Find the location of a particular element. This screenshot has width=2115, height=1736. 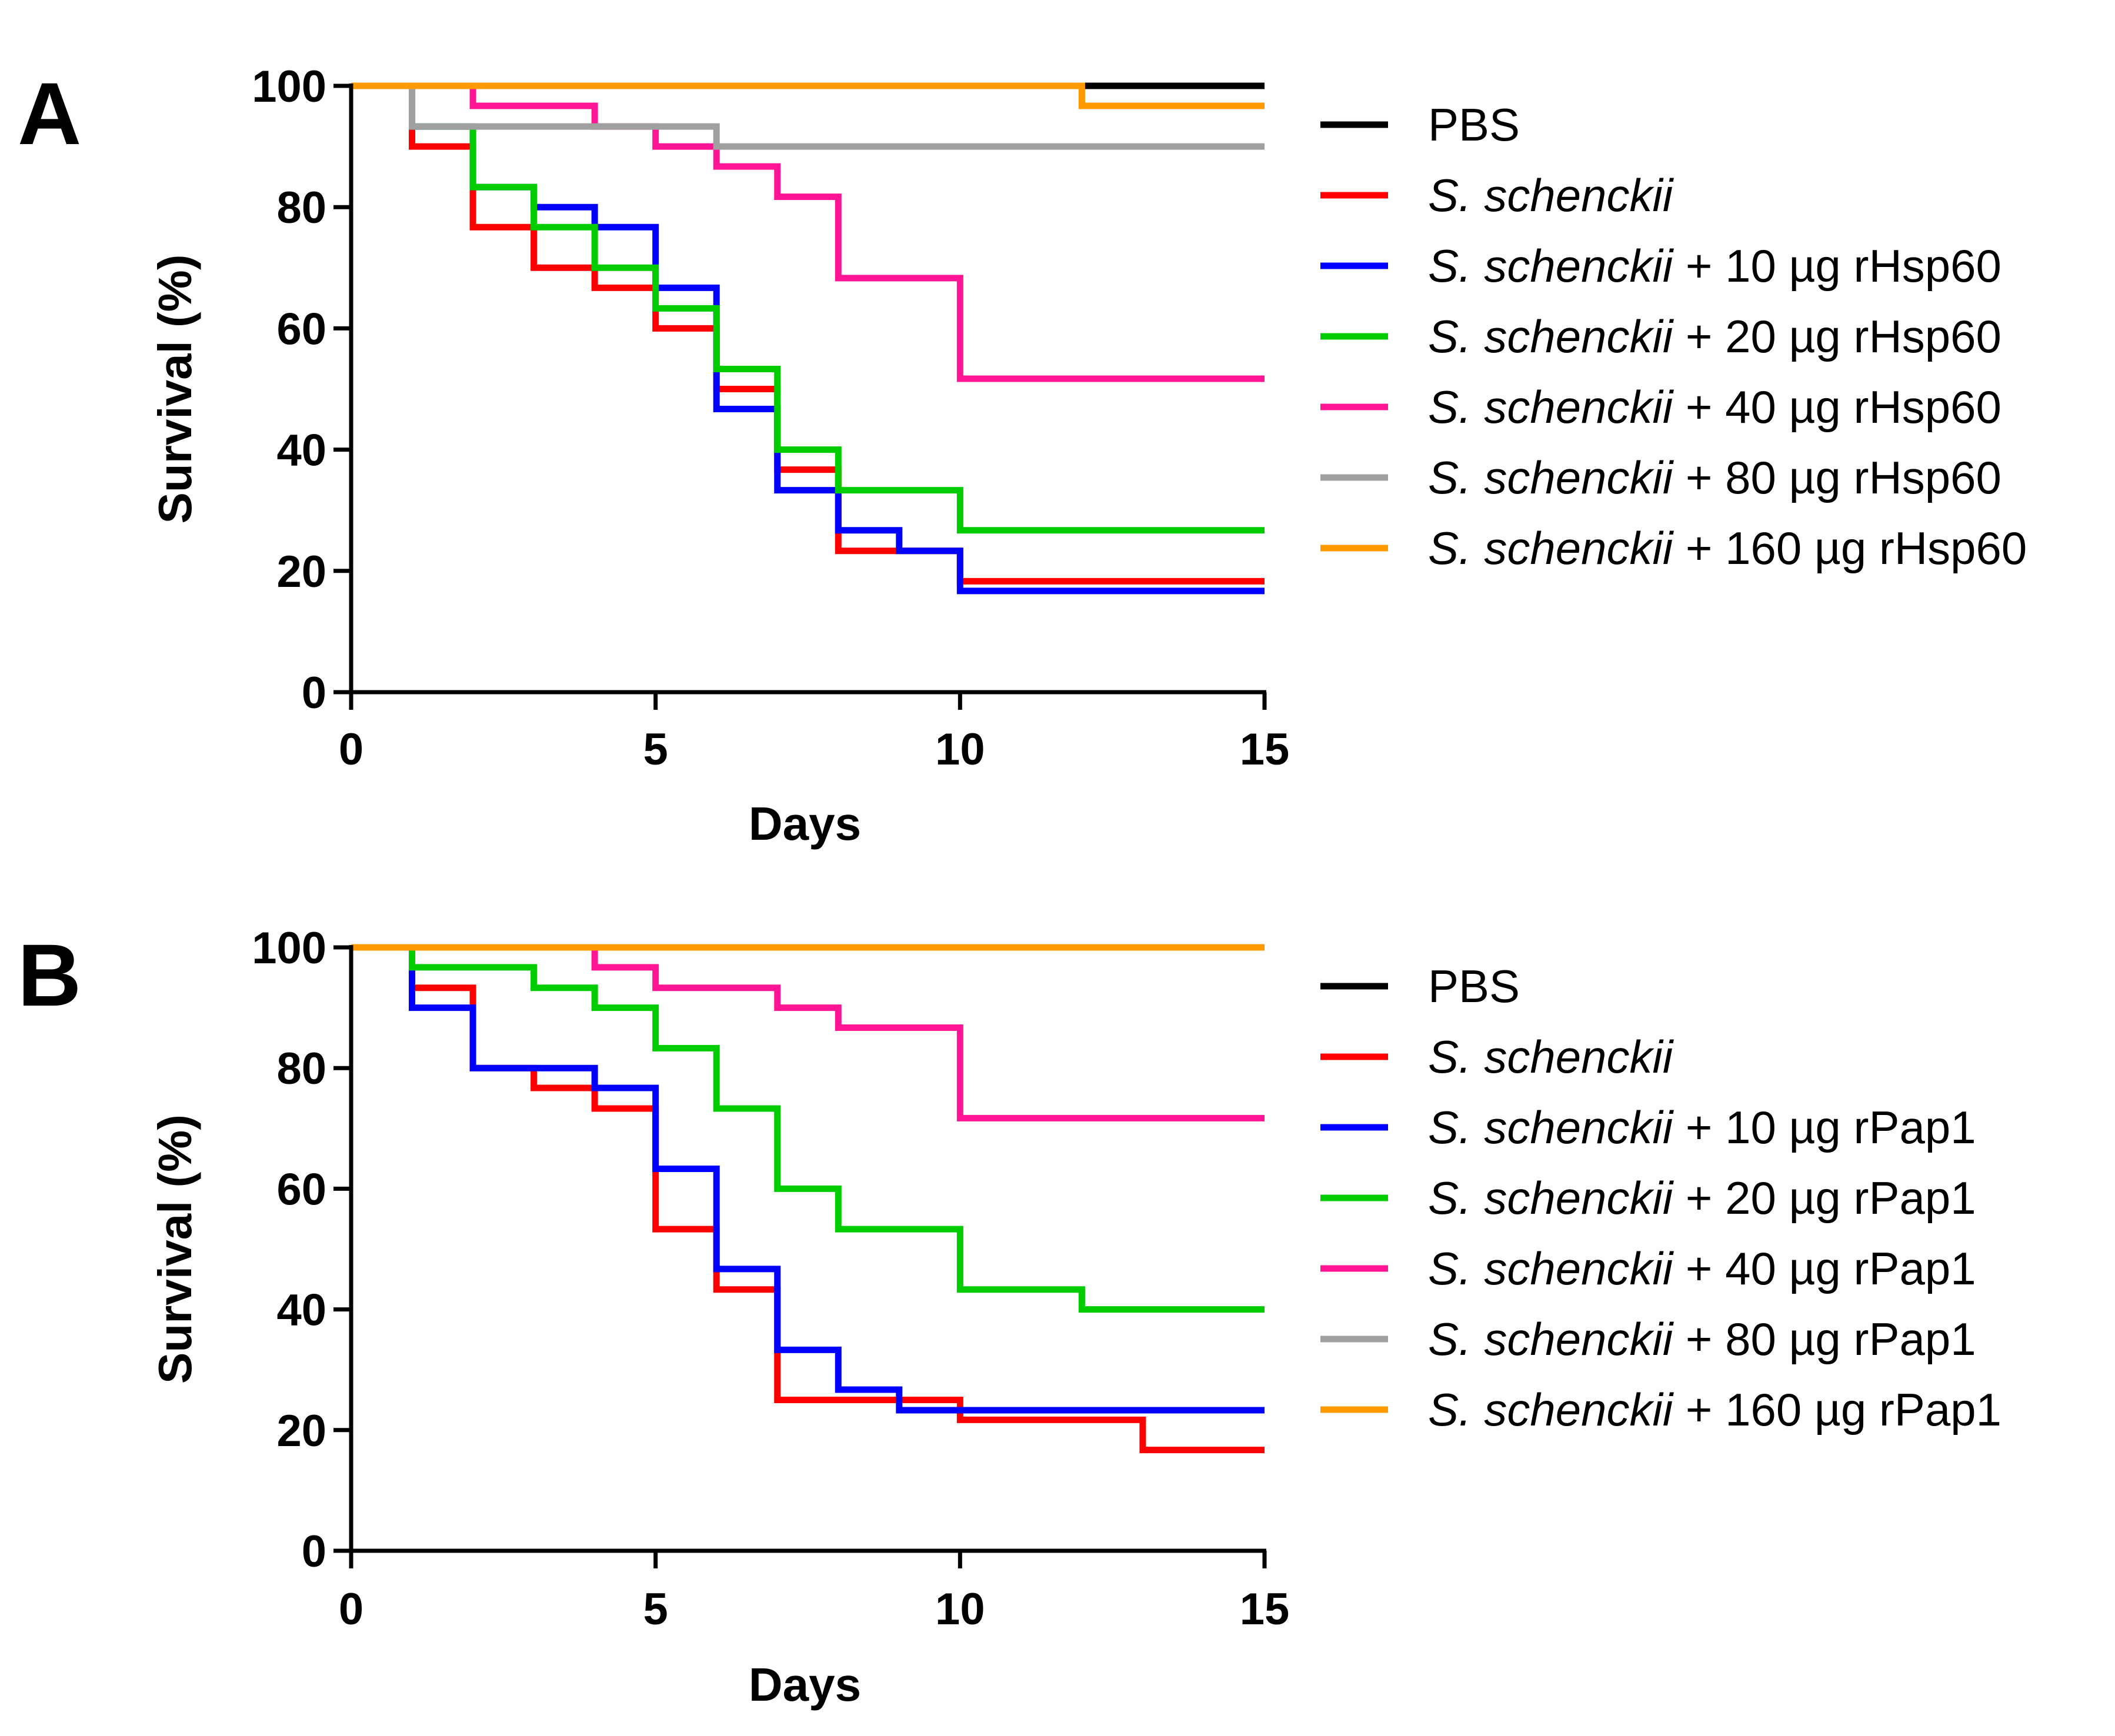

panel-letter: B is located at coordinates (49, 975).